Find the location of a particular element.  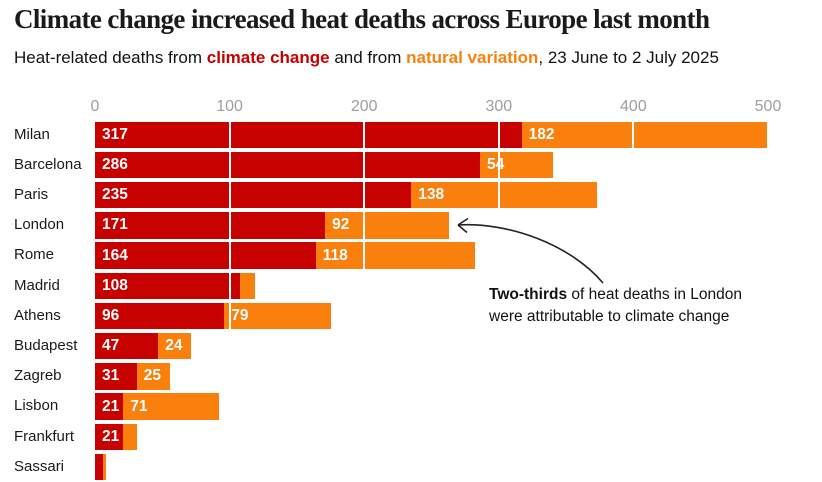

bar-segment-natural-variation: 71 is located at coordinates (171, 406).